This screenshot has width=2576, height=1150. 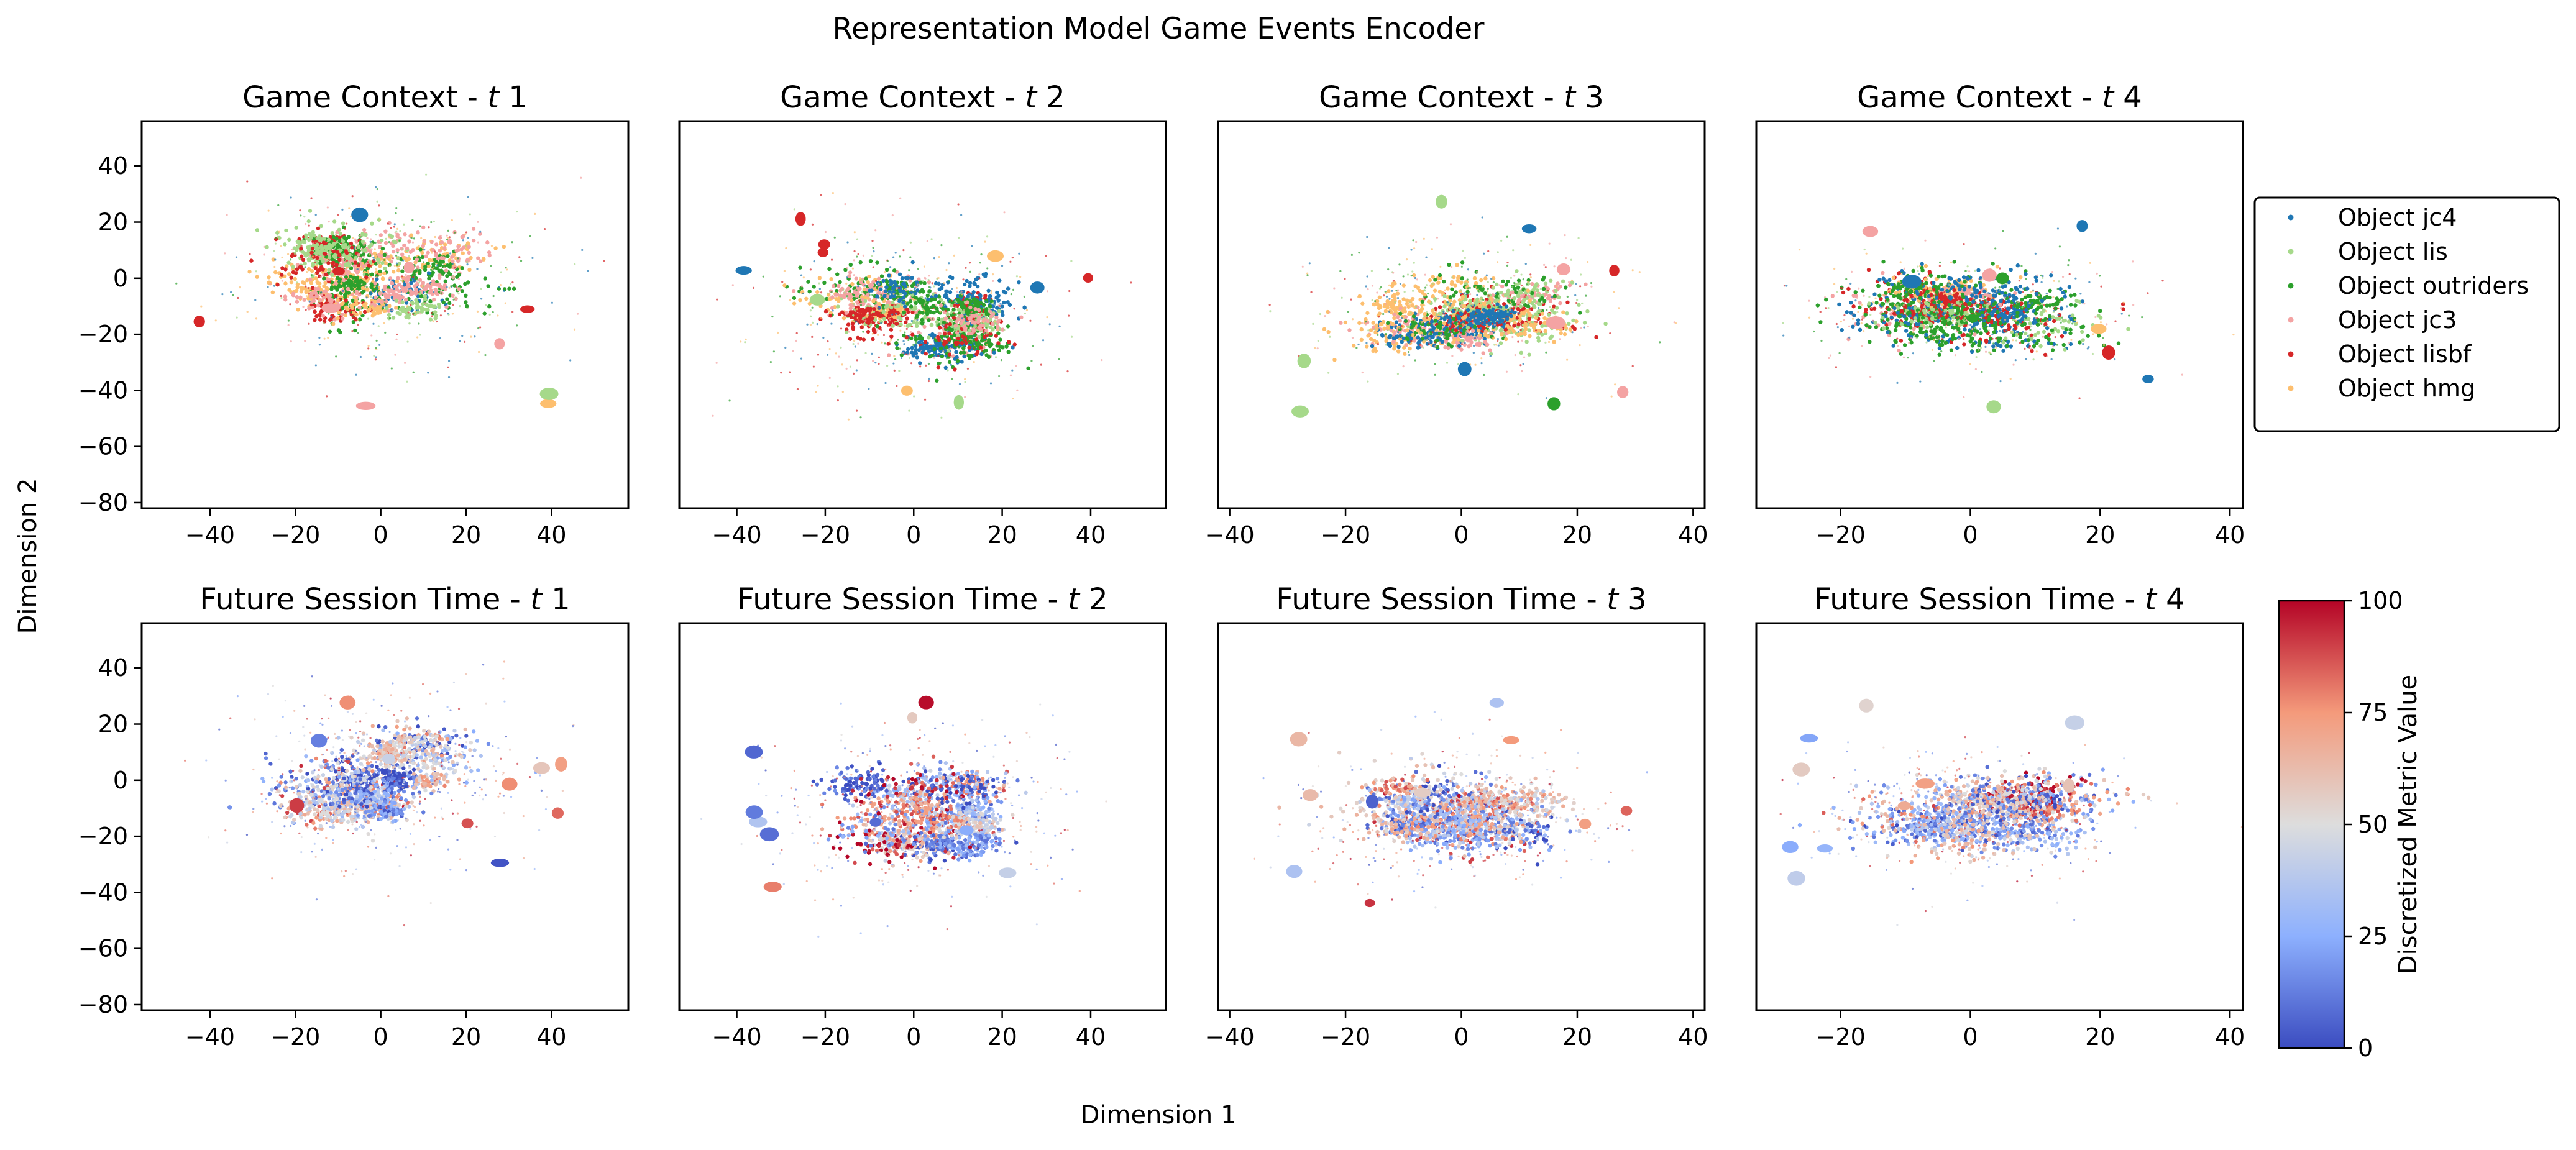 I want to click on scatter-cluster, so click(x=199, y=321).